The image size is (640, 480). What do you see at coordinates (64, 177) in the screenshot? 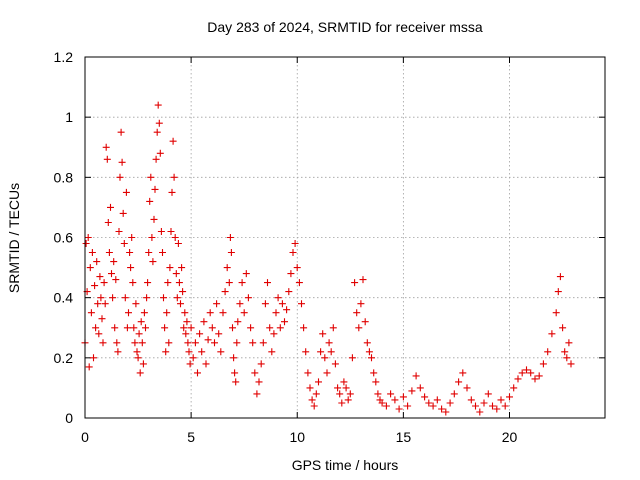
I see `y-tick-label: 0.8` at bounding box center [64, 177].